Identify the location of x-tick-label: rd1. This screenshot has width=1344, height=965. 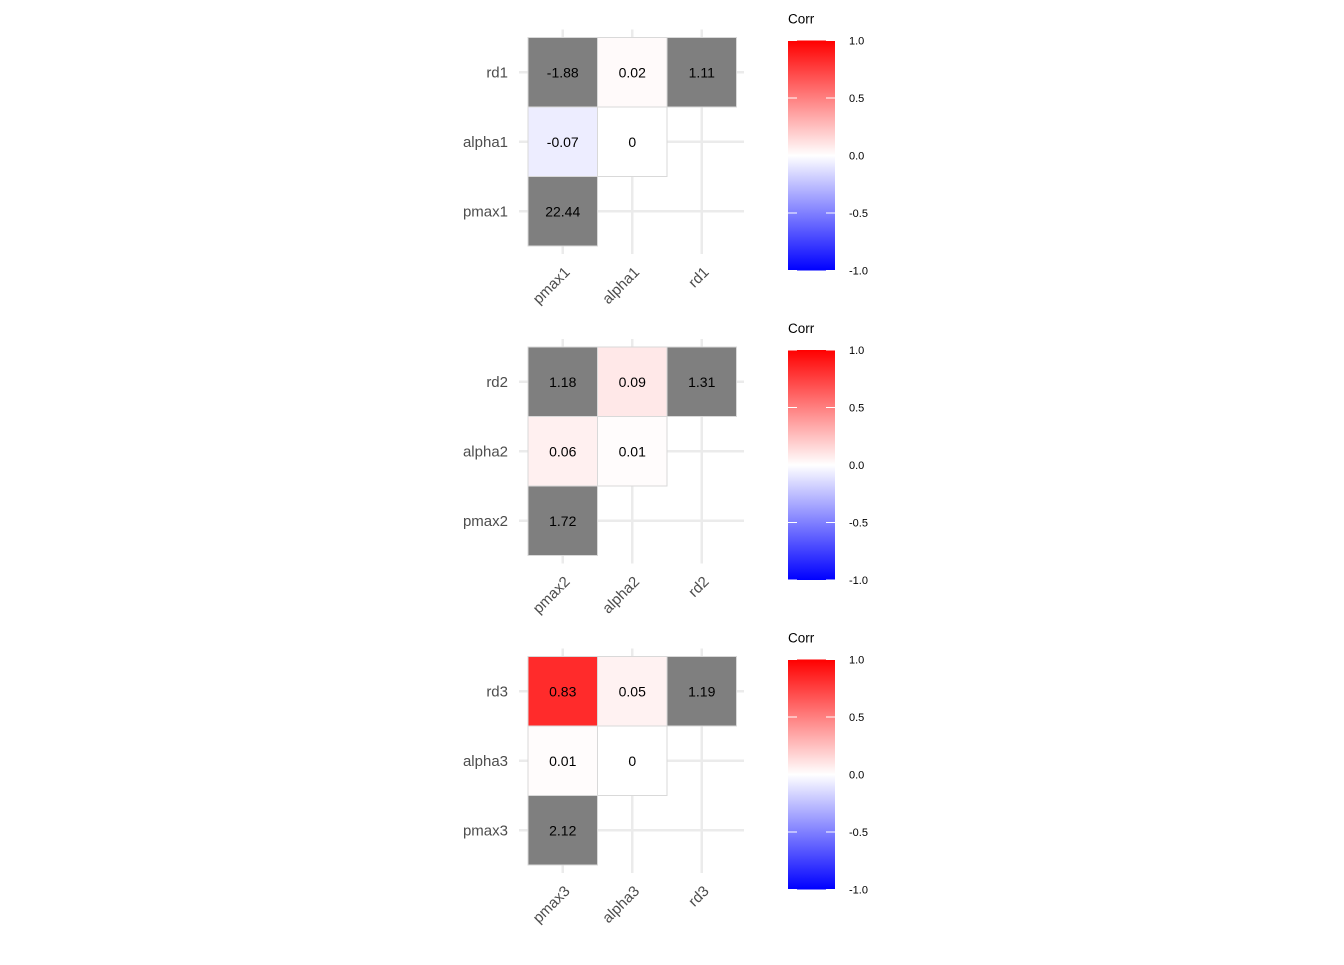
(698, 277).